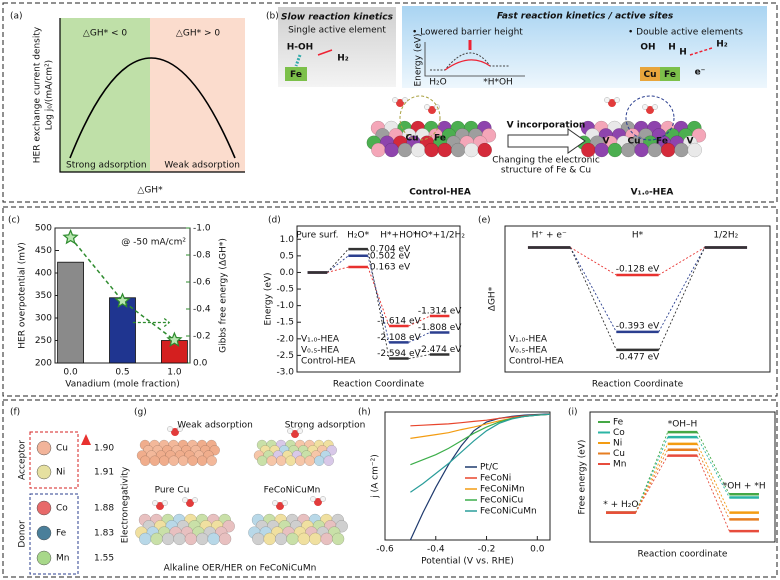 Image resolution: width=780 pixels, height=580 pixels. I want to click on group-label: Acceptor, so click(23, 460).